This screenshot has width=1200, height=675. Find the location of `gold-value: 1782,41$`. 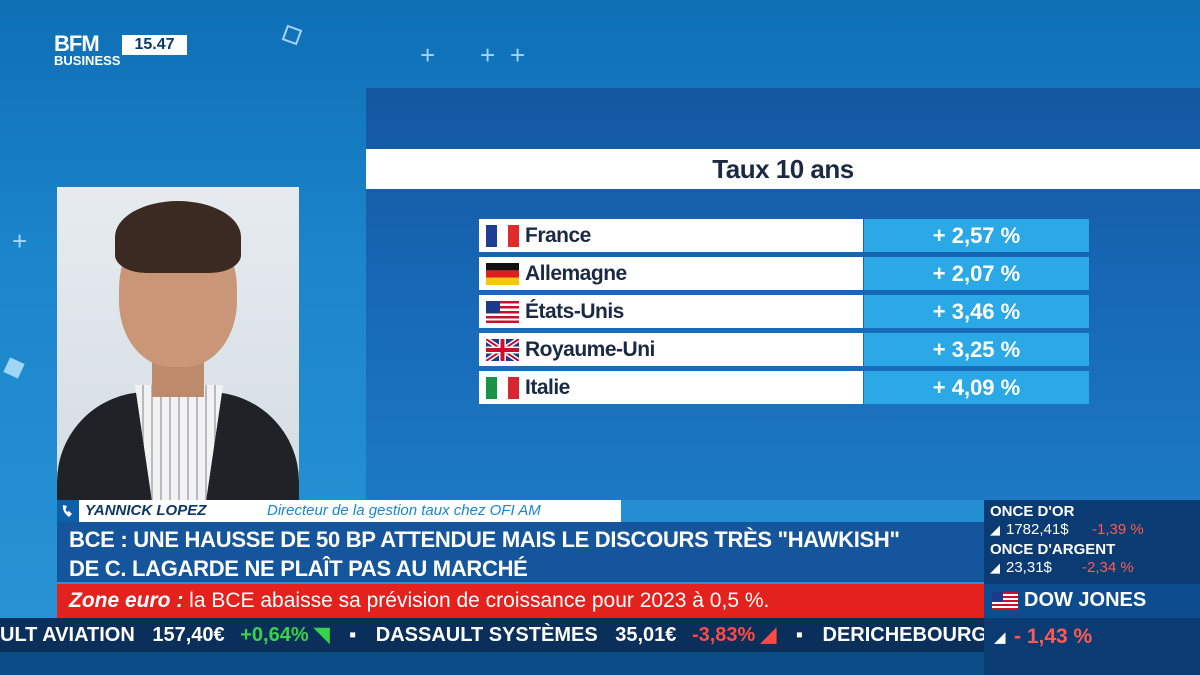

gold-value: 1782,41$ is located at coordinates (1037, 529).